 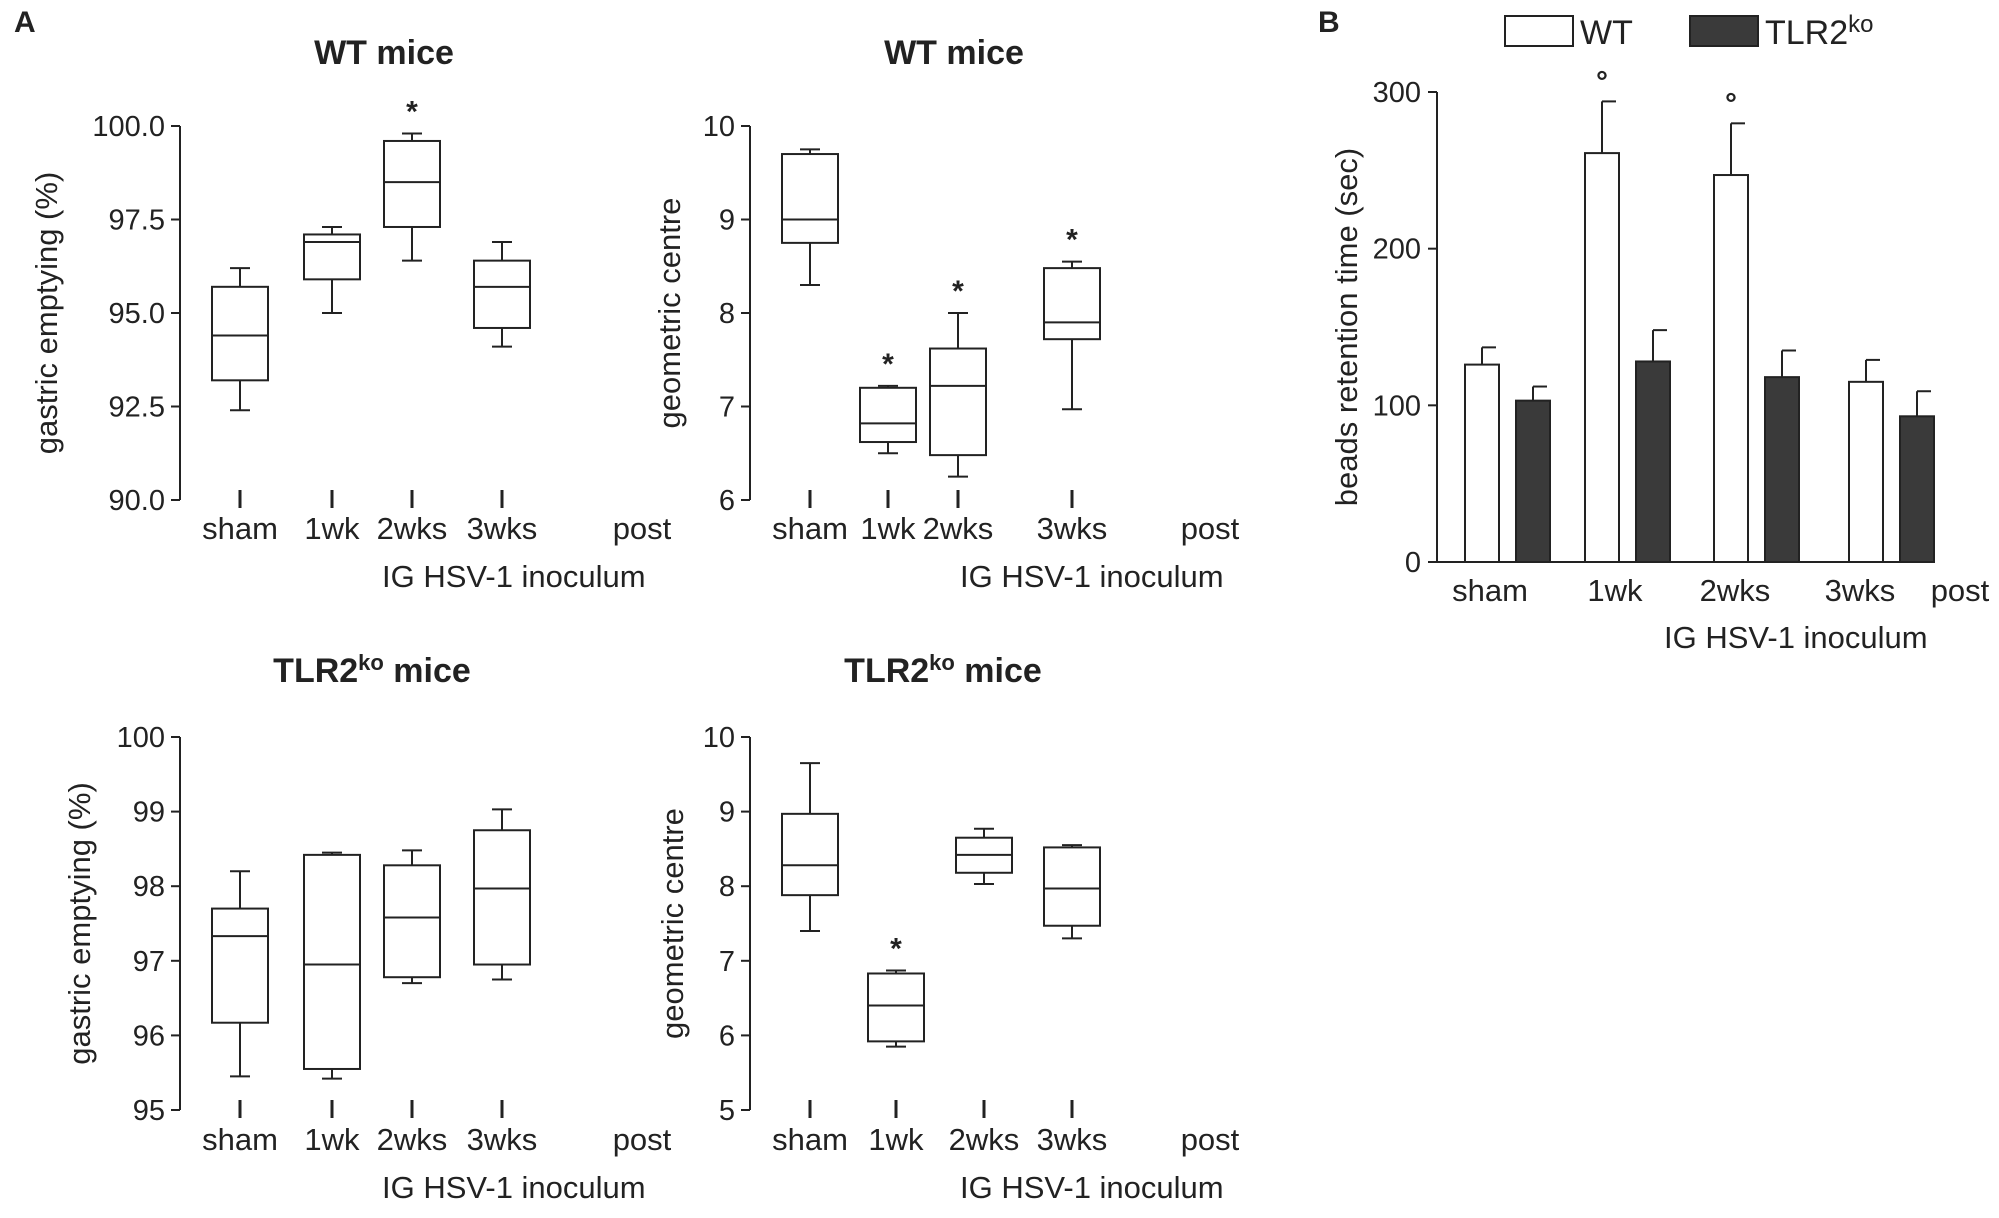 What do you see at coordinates (25, 22) in the screenshot?
I see `panel-label-a: A` at bounding box center [25, 22].